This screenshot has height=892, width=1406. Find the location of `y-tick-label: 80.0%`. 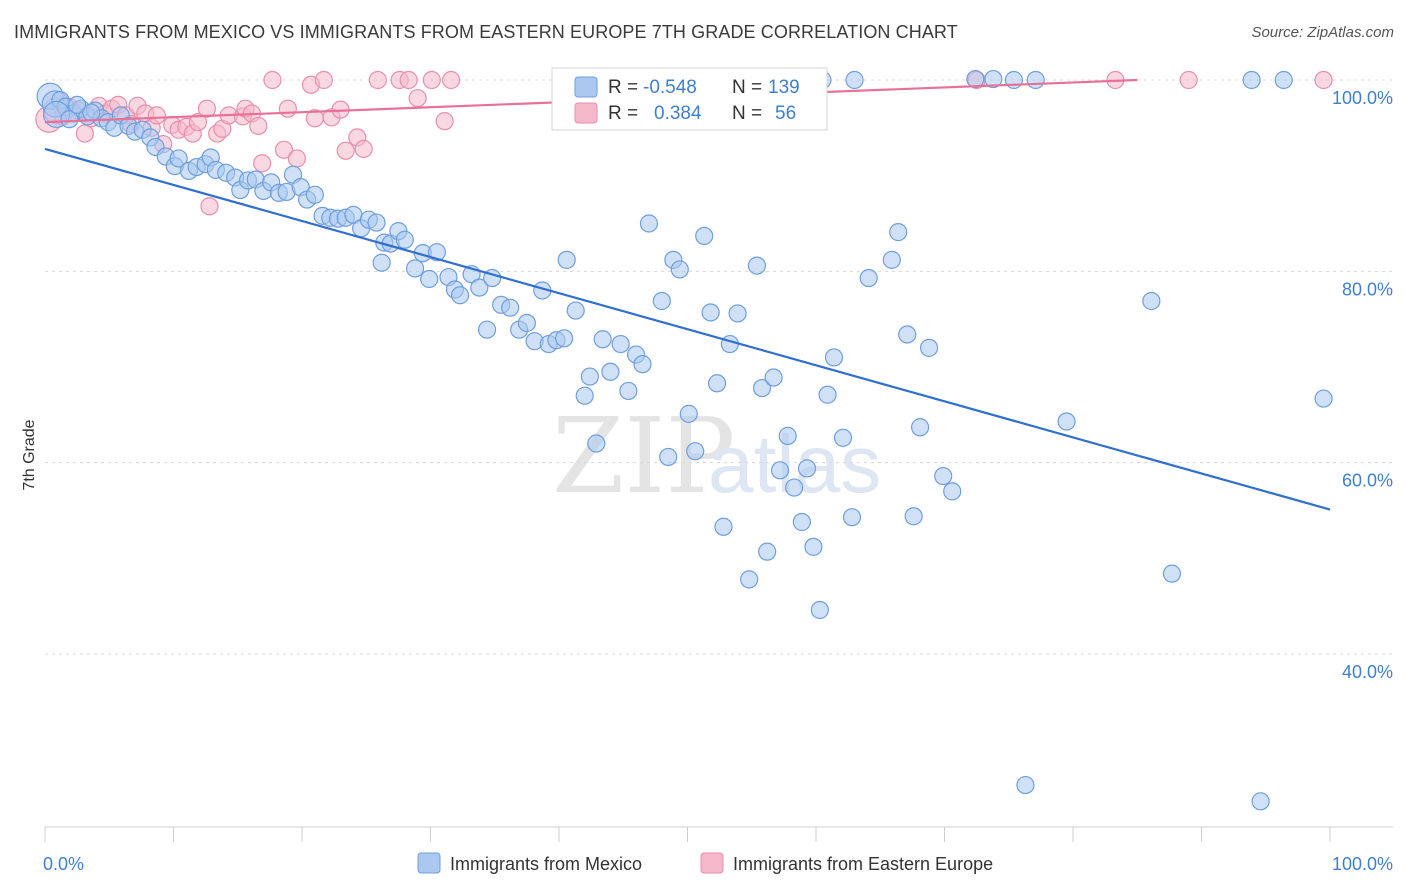

y-tick-label: 80.0% is located at coordinates (1367, 289).